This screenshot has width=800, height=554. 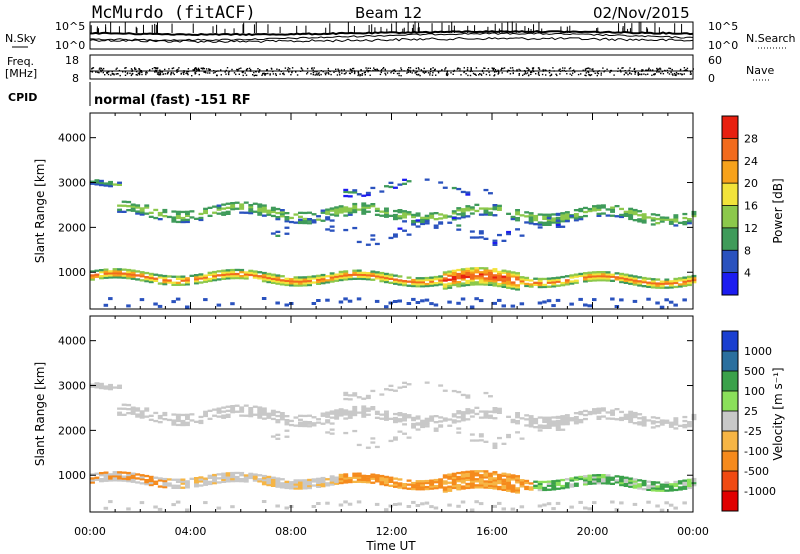 I want to click on freq-tick-bottom: 8, so click(x=75, y=78).